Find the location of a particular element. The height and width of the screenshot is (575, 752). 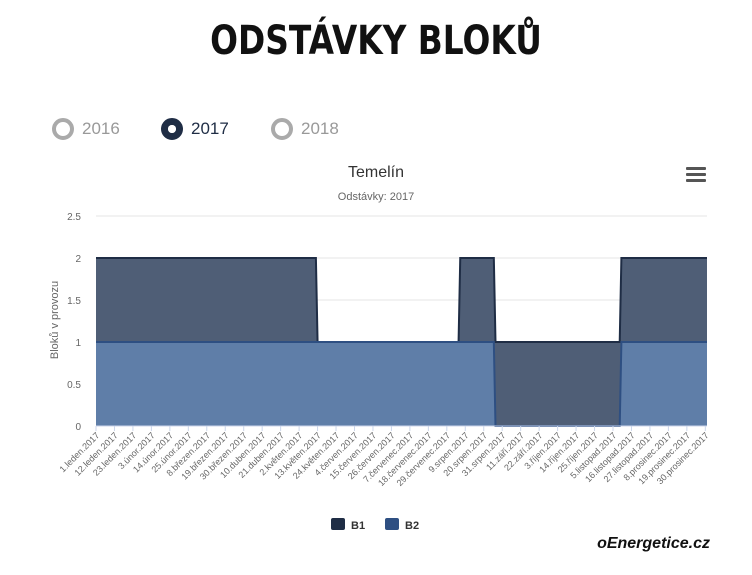

year-label: 2016 is located at coordinates (101, 128).